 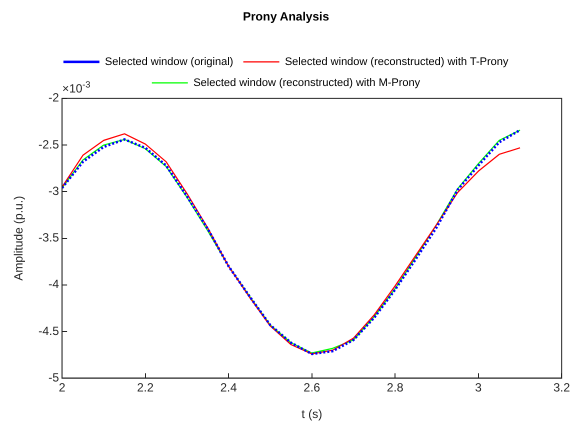 What do you see at coordinates (49, 144) in the screenshot?
I see `y-tick-label: -2.5` at bounding box center [49, 144].